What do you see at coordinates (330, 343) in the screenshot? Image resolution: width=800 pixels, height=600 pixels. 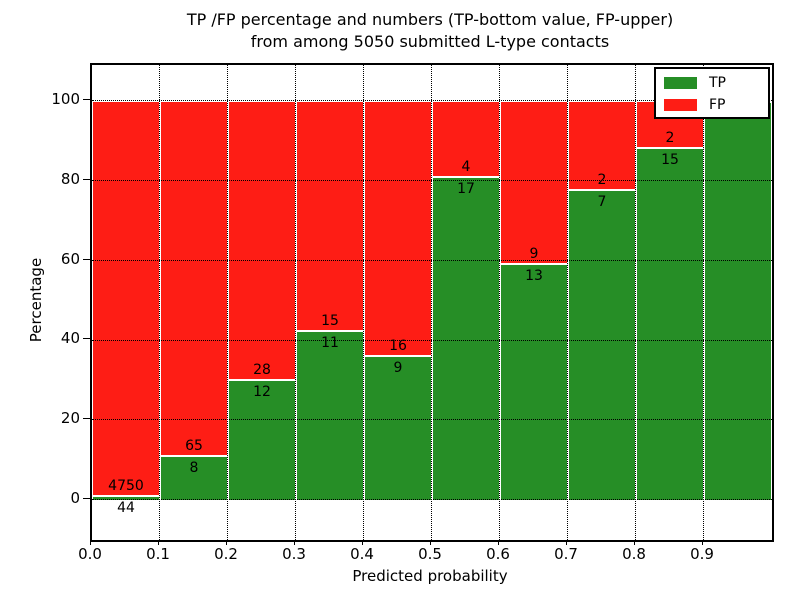 I see `tp-count-label: 11` at bounding box center [330, 343].